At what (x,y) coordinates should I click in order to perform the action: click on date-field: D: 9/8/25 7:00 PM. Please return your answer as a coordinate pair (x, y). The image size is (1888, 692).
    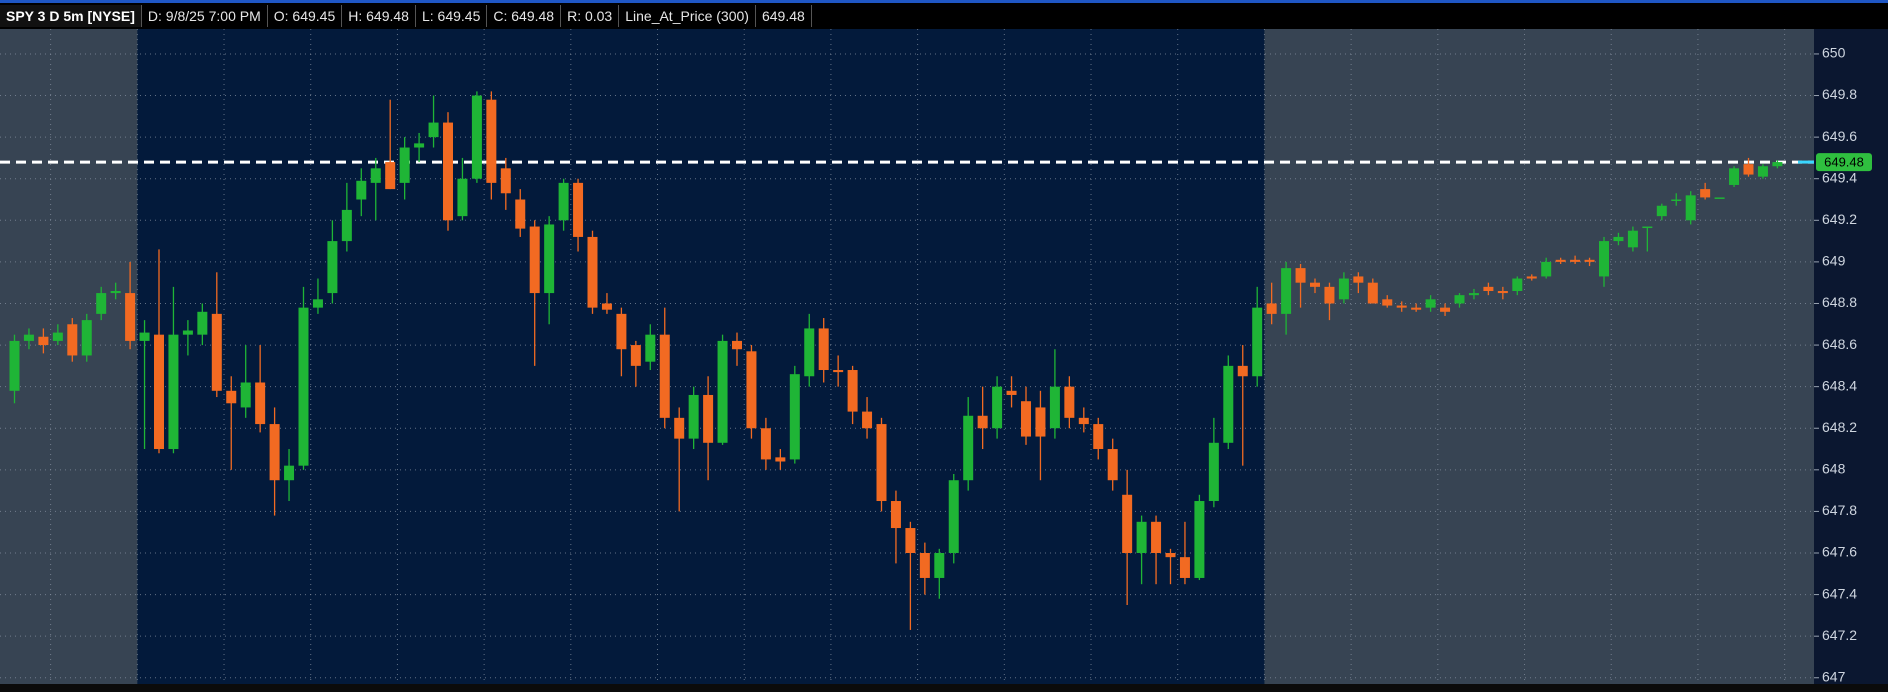
    Looking at the image, I should click on (205, 16).